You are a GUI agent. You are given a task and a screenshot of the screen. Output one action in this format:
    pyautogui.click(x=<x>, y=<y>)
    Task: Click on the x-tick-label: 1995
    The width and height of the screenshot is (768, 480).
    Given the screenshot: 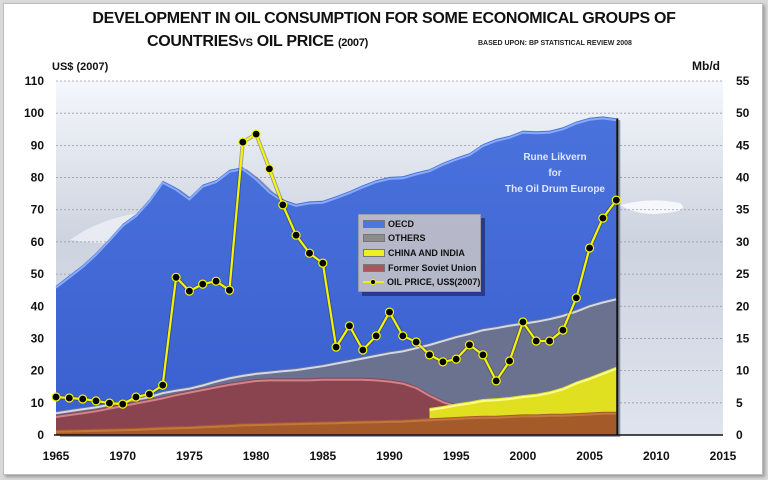 What is the action you would take?
    pyautogui.click(x=456, y=456)
    